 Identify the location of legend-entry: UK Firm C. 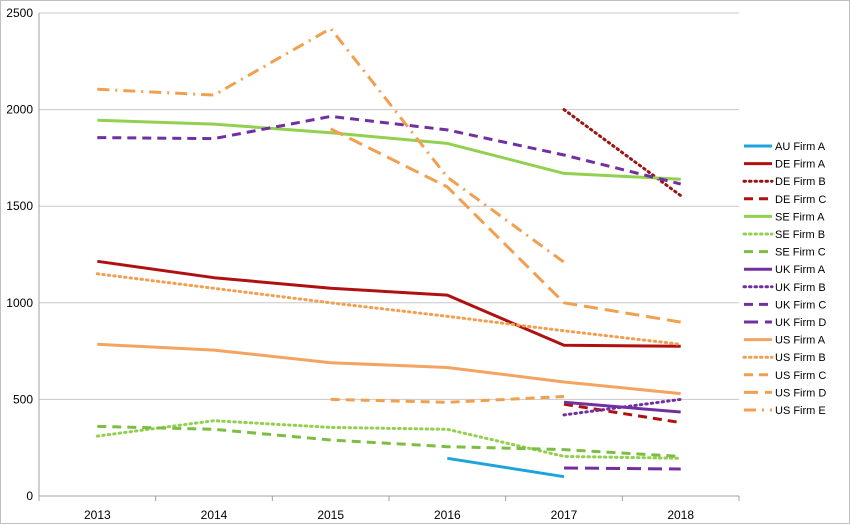
(800, 305).